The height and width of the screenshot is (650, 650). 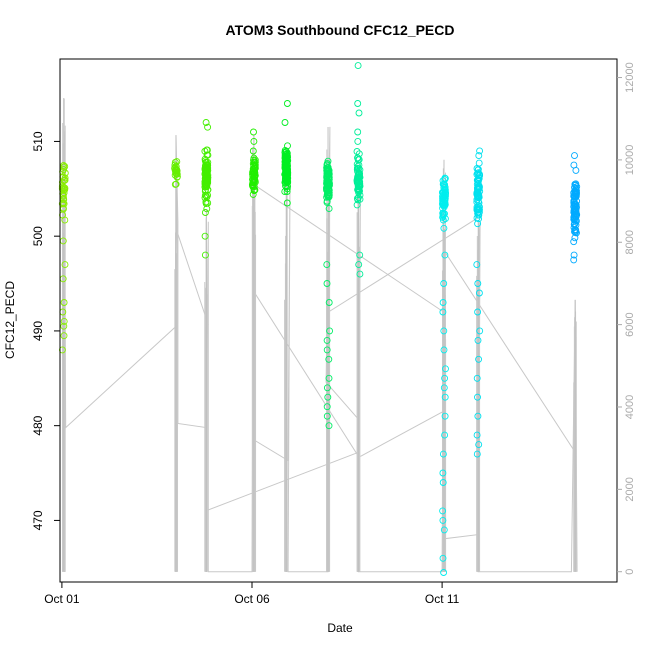 I want to click on y2-tick-label: 0, so click(x=630, y=572).